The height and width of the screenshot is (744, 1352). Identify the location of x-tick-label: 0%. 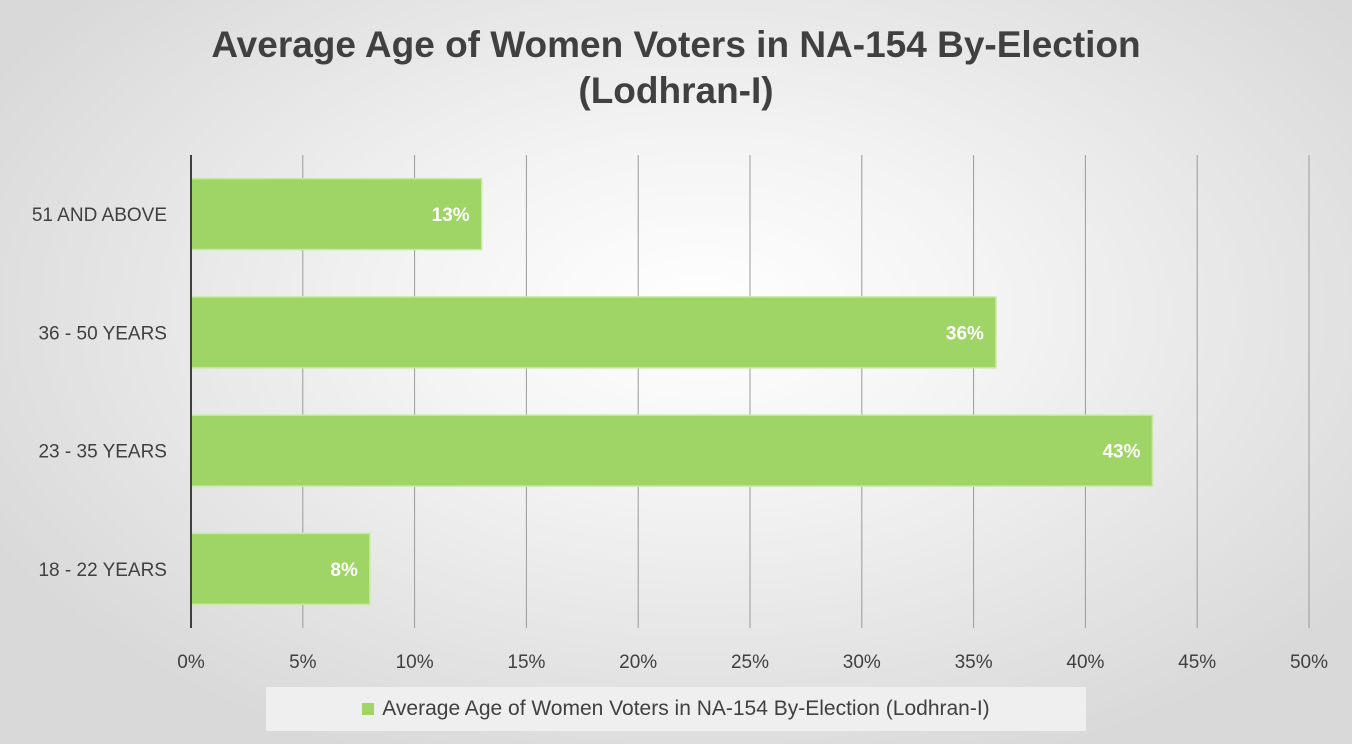
(191, 662).